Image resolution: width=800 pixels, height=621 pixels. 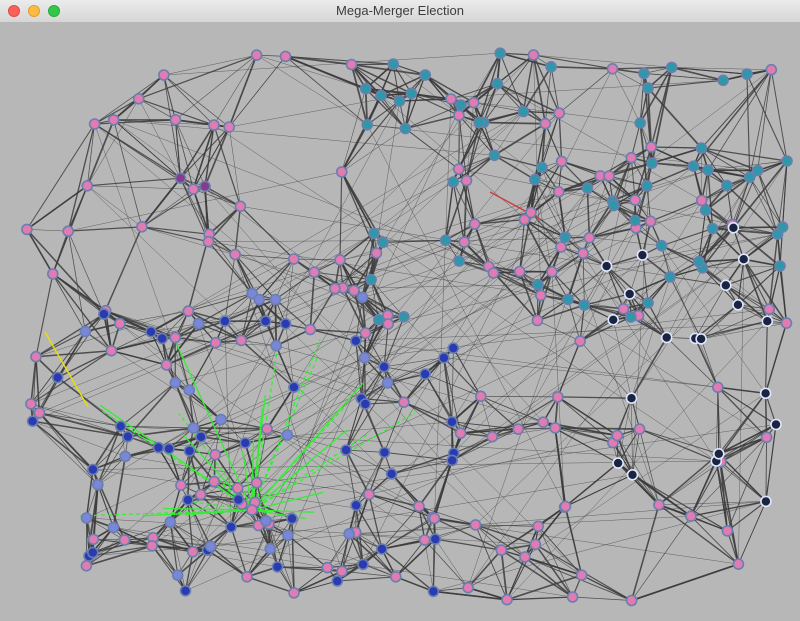 I want to click on graph-node-purple, so click(x=181, y=178).